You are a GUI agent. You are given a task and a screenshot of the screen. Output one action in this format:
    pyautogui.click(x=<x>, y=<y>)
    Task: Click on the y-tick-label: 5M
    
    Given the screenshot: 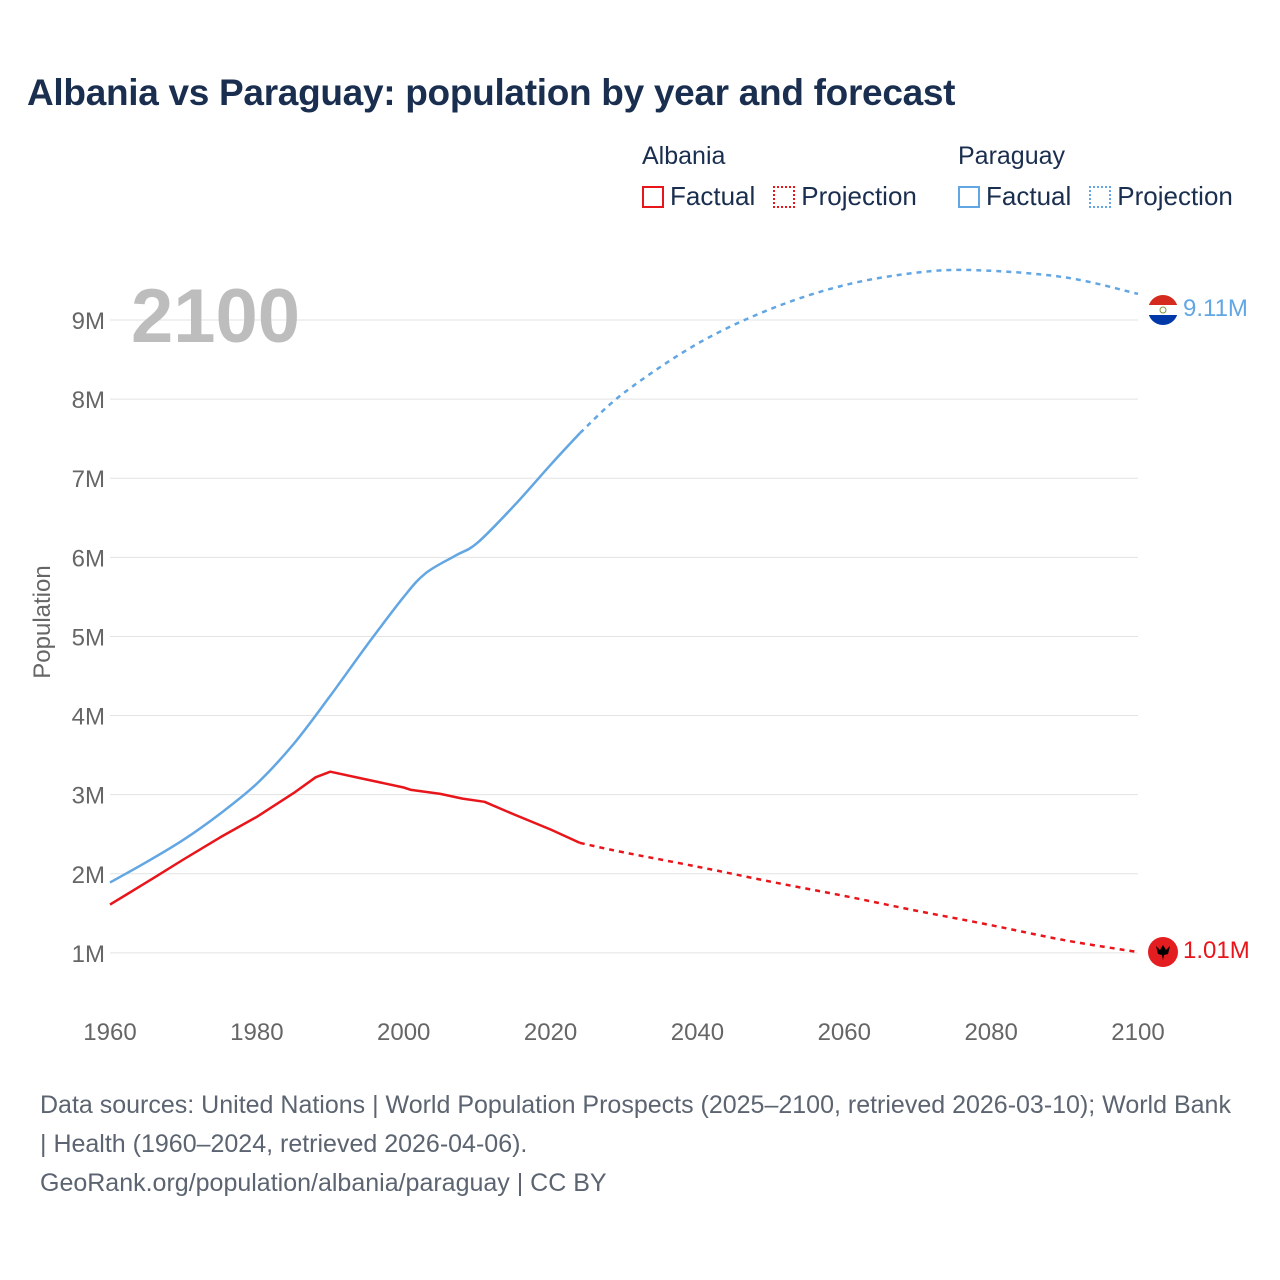 What is the action you would take?
    pyautogui.click(x=88, y=637)
    